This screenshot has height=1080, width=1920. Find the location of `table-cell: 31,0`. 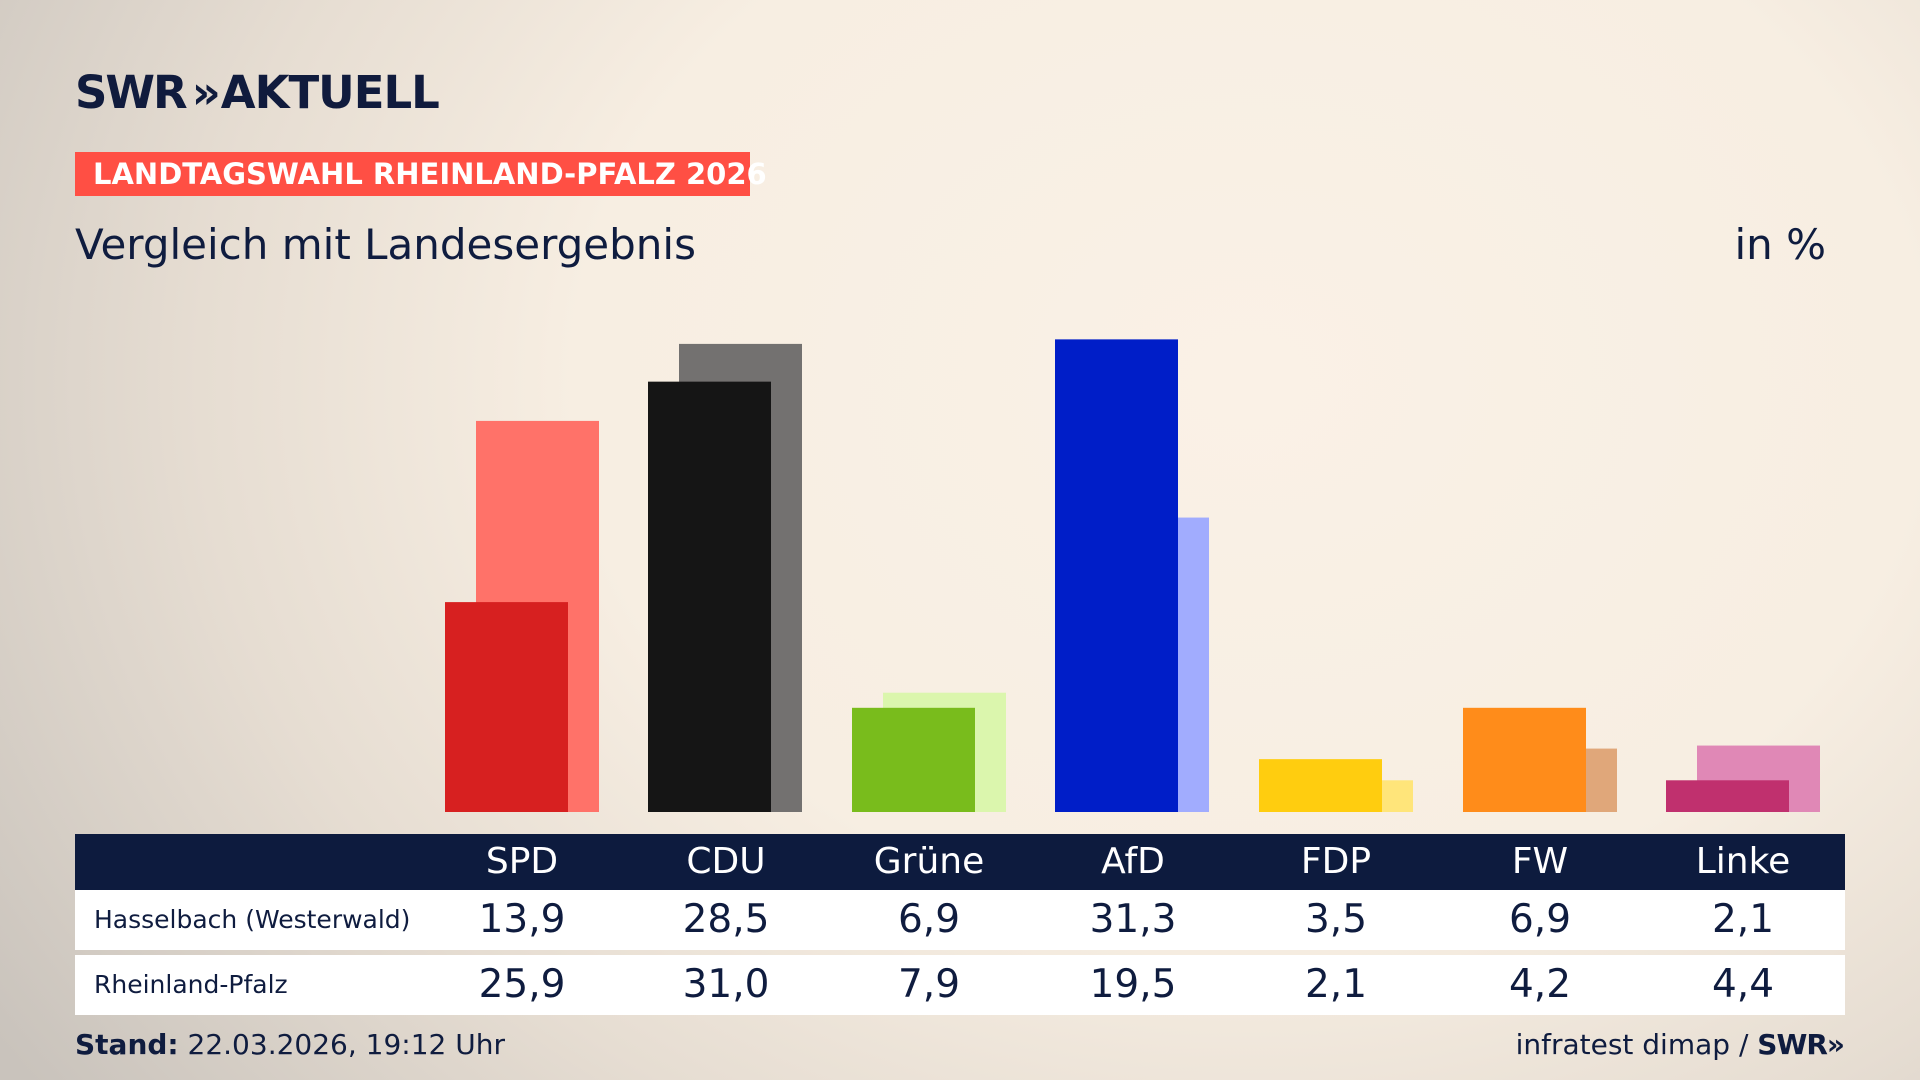

table-cell: 31,0 is located at coordinates (726, 984).